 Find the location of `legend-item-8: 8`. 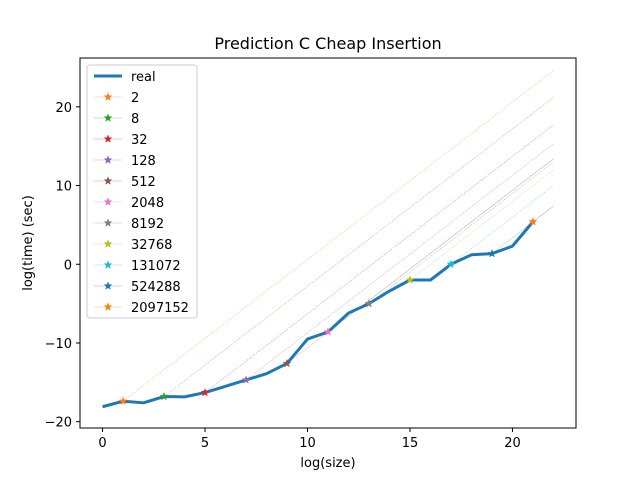

legend-item-8: 8 is located at coordinates (116, 119).